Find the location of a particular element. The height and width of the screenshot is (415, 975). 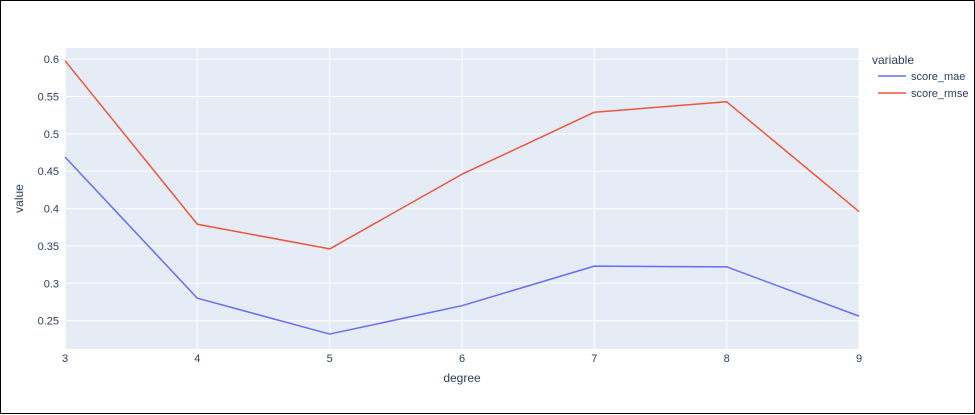

y-tick-label: 0.5 is located at coordinates (51, 135).